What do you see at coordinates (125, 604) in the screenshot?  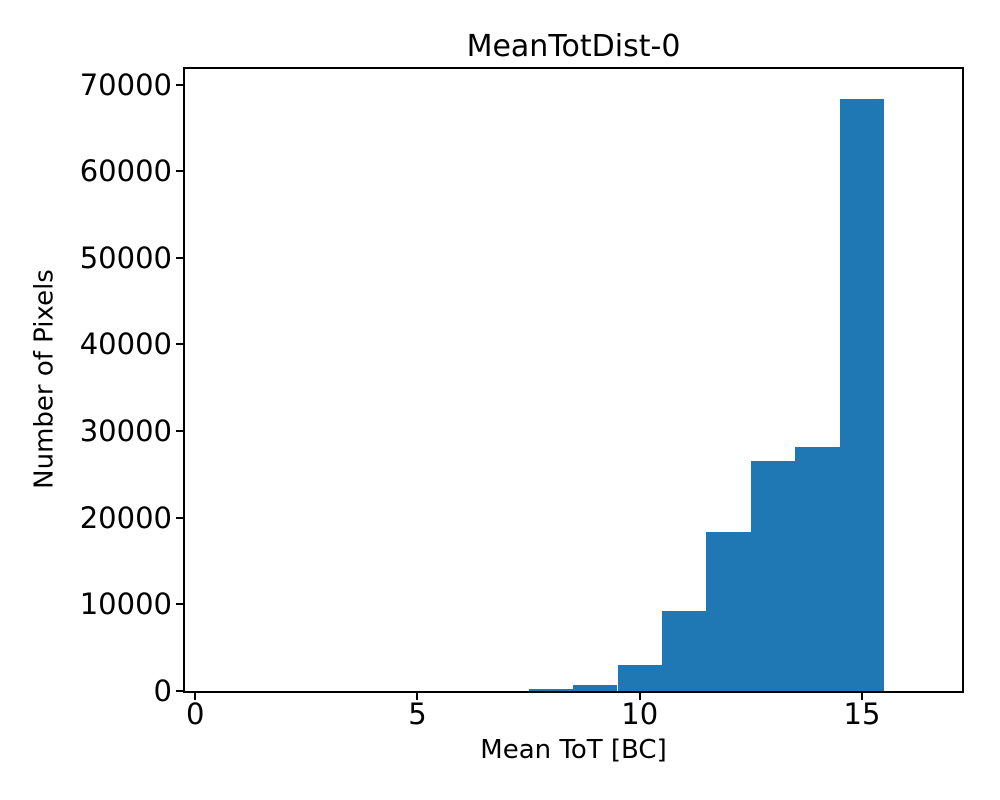 I see `y-tick-label: 10000` at bounding box center [125, 604].